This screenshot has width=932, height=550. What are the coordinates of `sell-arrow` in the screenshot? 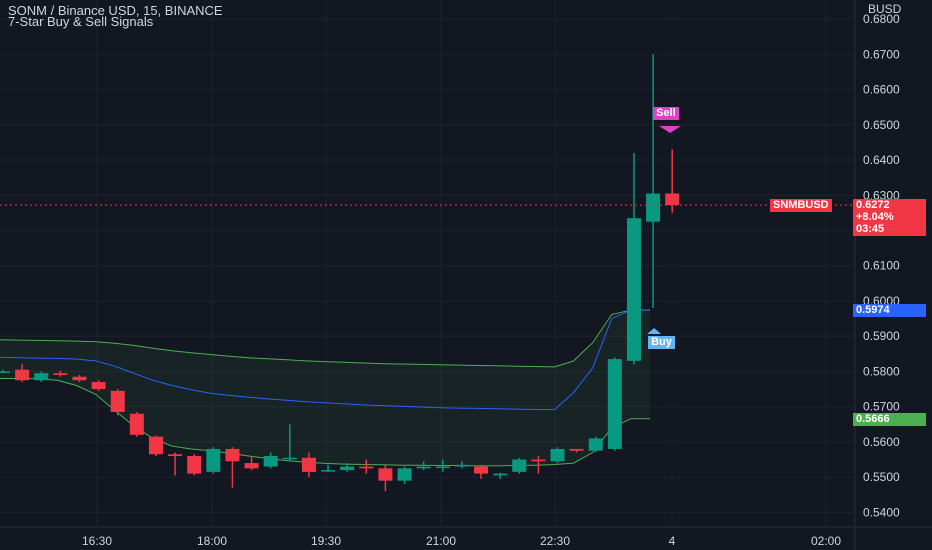 It's located at (670, 129).